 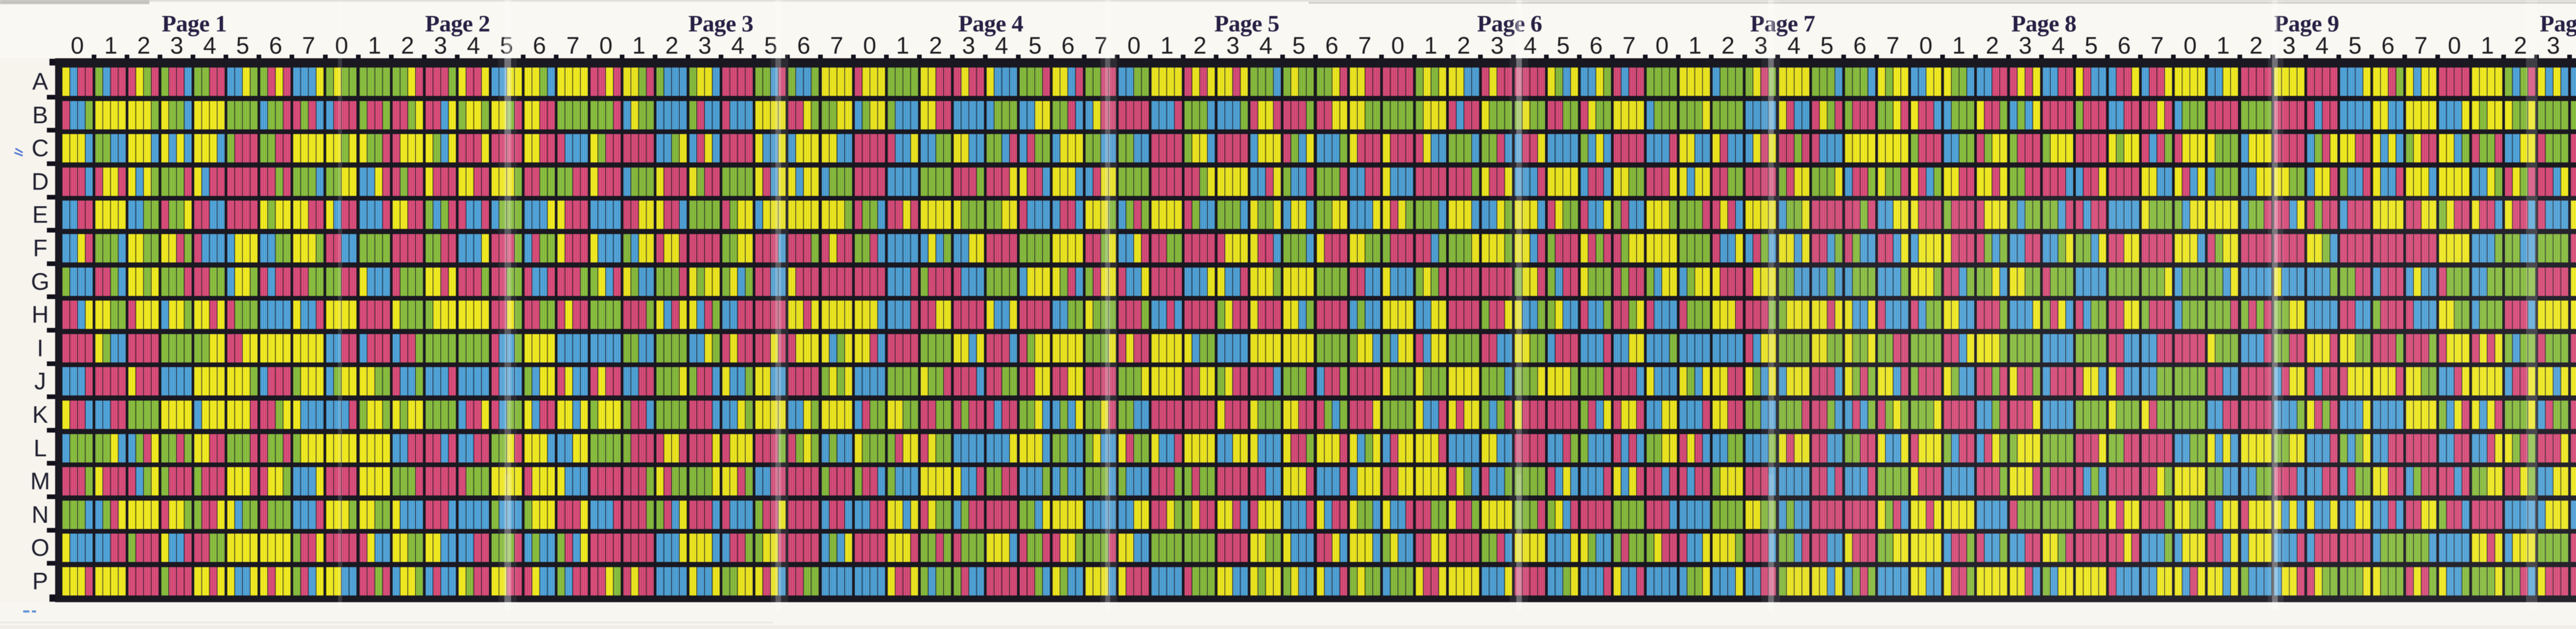 What do you see at coordinates (2043, 24) in the screenshot?
I see `svg-text: Page 8` at bounding box center [2043, 24].